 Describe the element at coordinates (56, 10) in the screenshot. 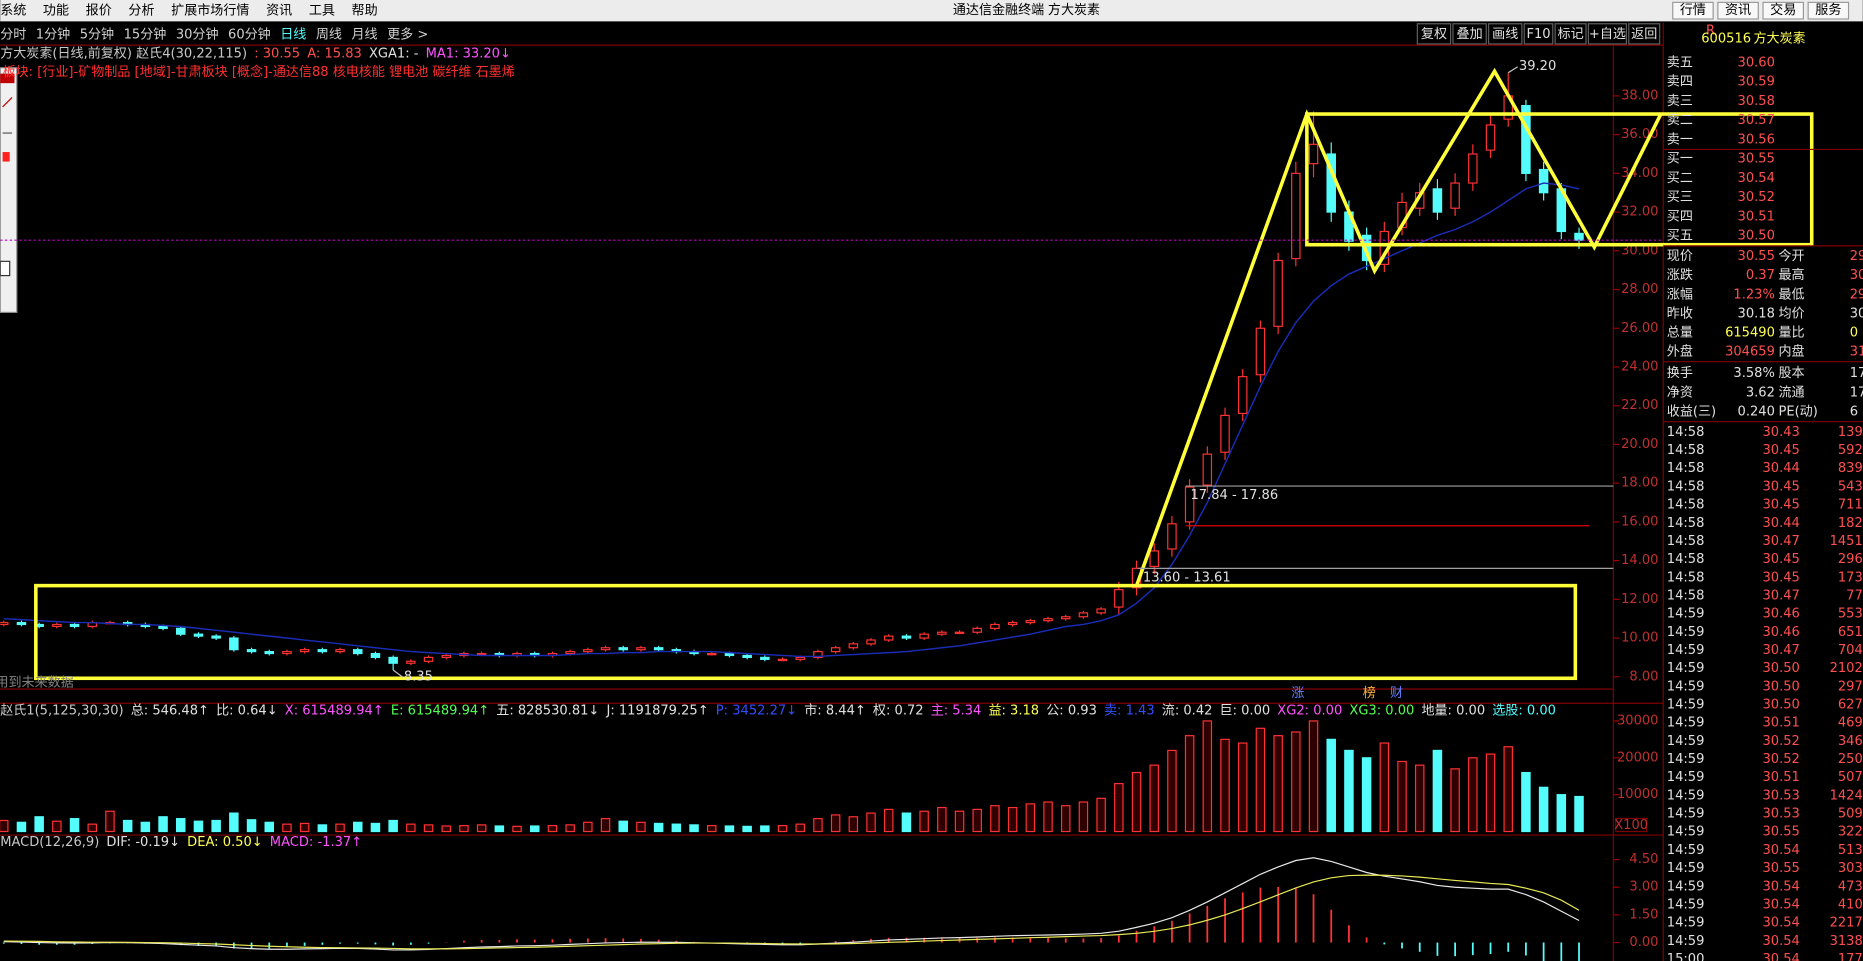

I see `menu-item: 功能` at that location.